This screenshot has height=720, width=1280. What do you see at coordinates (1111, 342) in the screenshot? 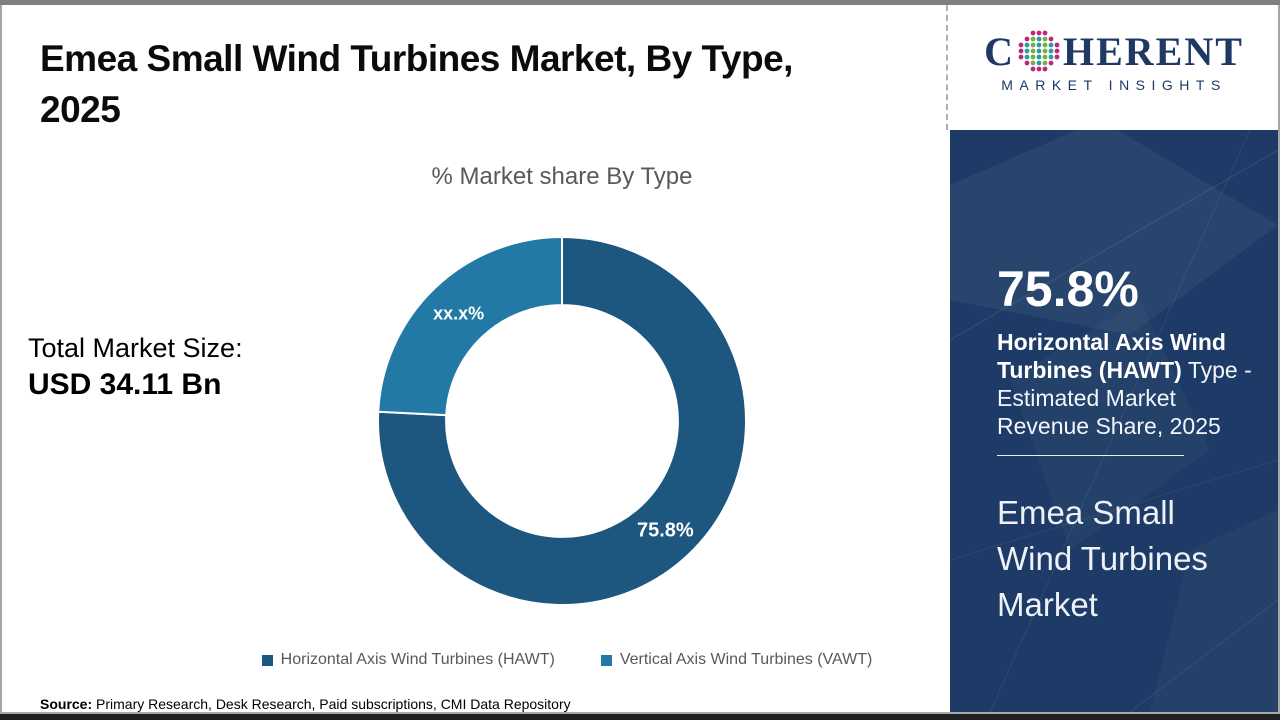
I see `stat-description-line: Horizontal Axis Wind` at bounding box center [1111, 342].